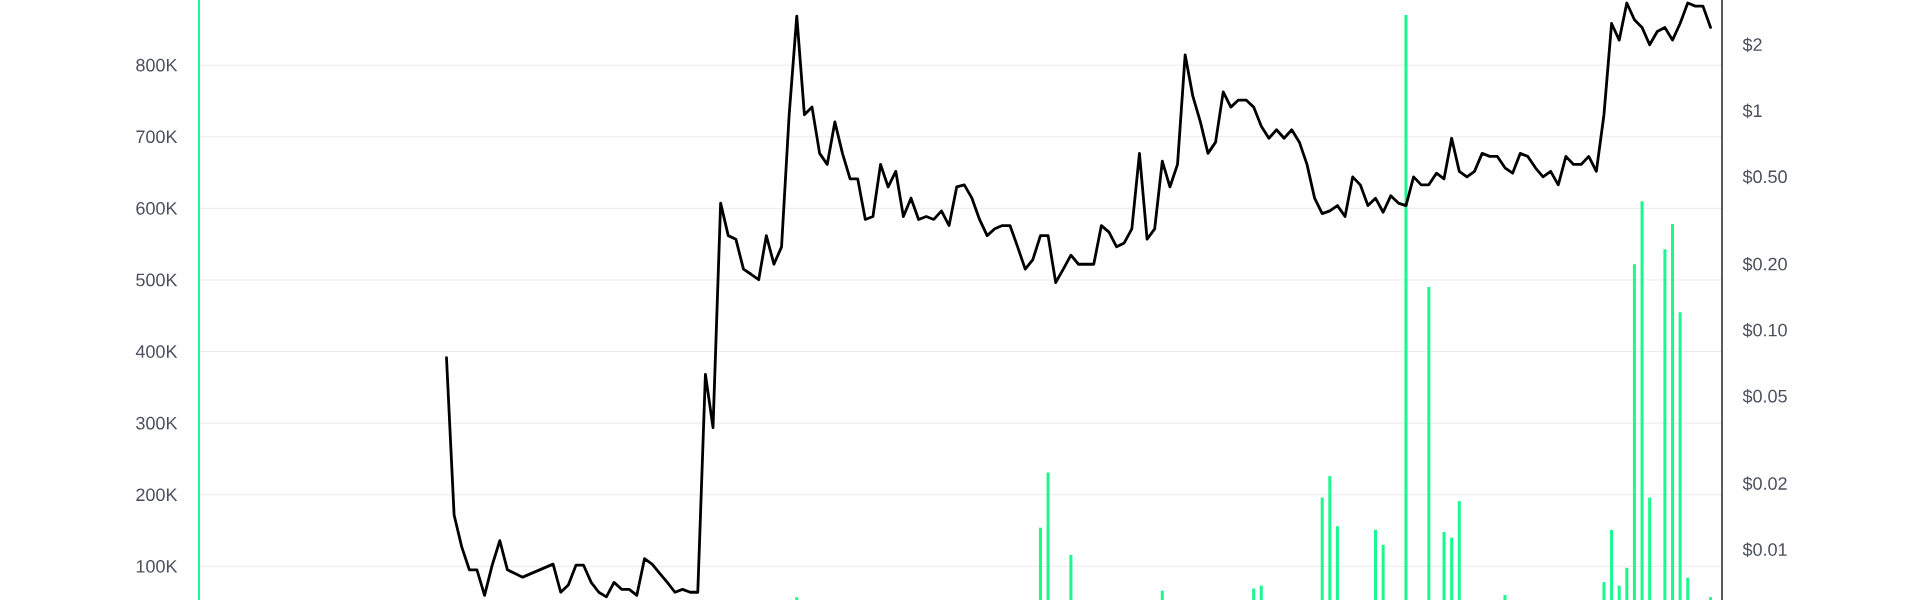 The height and width of the screenshot is (600, 1920). What do you see at coordinates (157, 137) in the screenshot?
I see `y-tick-label: 700K` at bounding box center [157, 137].